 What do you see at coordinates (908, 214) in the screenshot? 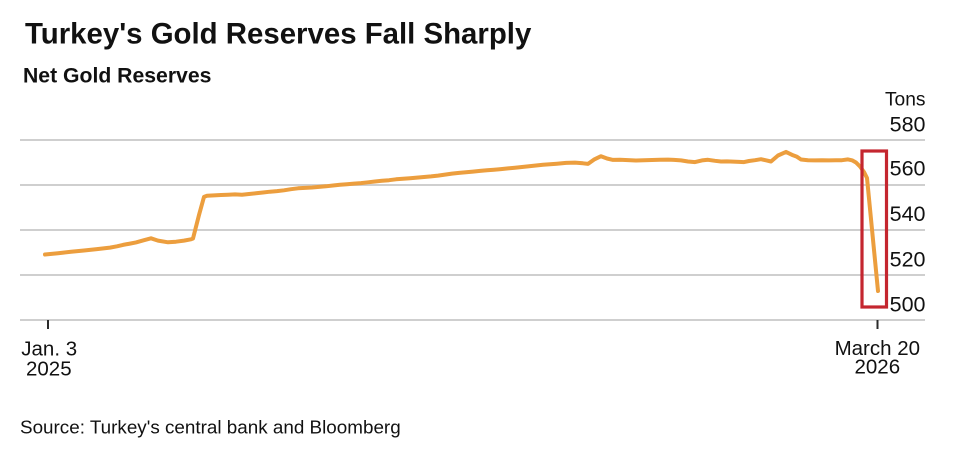
I see `svg-text: 540` at bounding box center [908, 214].